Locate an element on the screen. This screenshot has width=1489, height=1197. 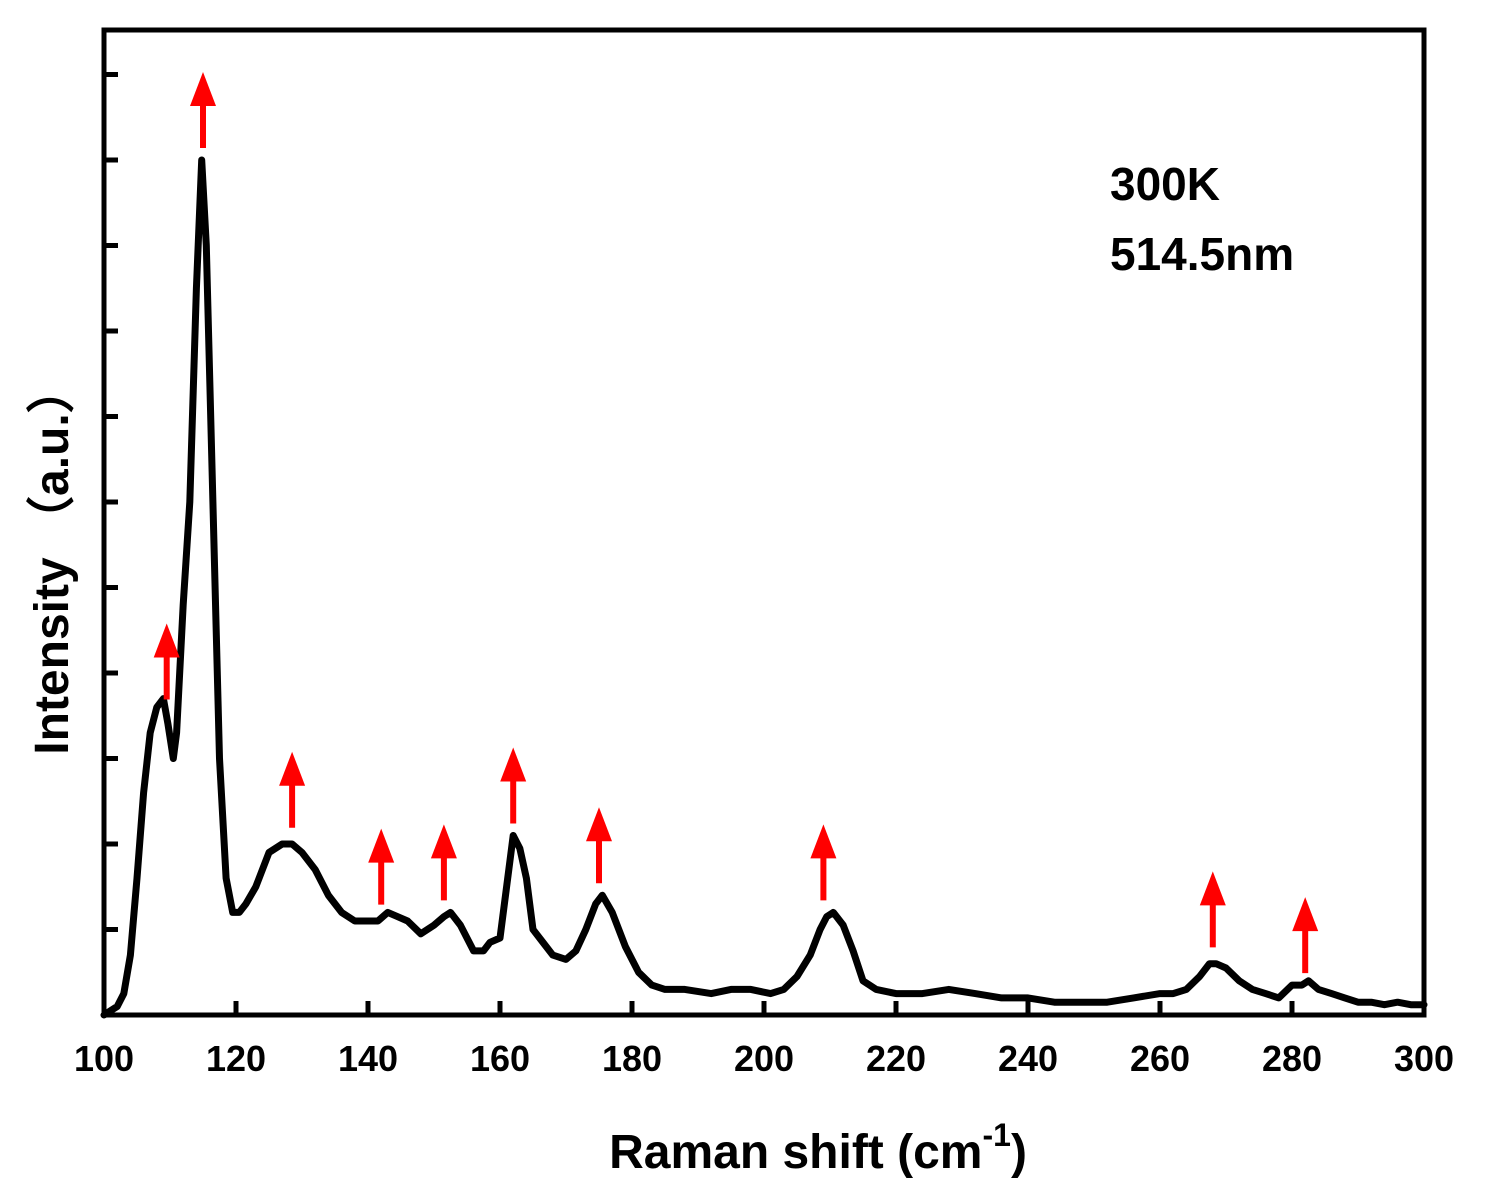
x-tick-label-240: 240 is located at coordinates (1028, 1058).